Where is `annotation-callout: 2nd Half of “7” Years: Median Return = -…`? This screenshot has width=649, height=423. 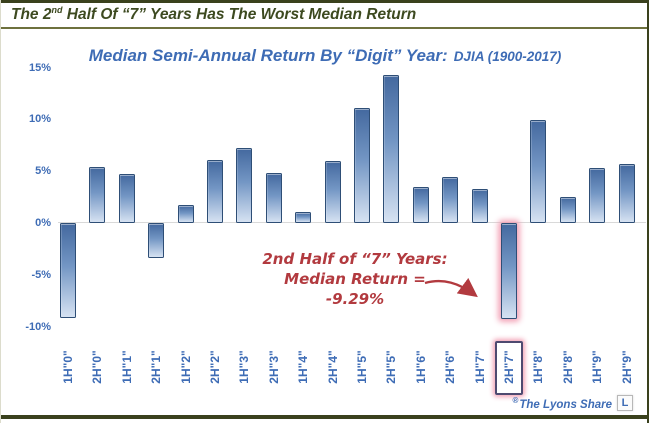
annotation-callout: 2nd Half of “7” Years: Median Return = -… is located at coordinates (355, 279).